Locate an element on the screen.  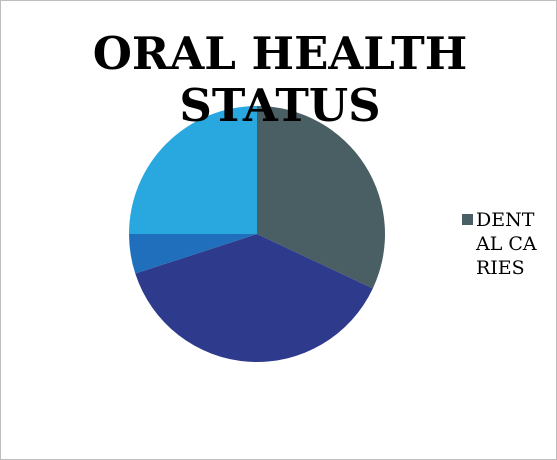
legend: DENTAL CARIES is located at coordinates (502, 244).